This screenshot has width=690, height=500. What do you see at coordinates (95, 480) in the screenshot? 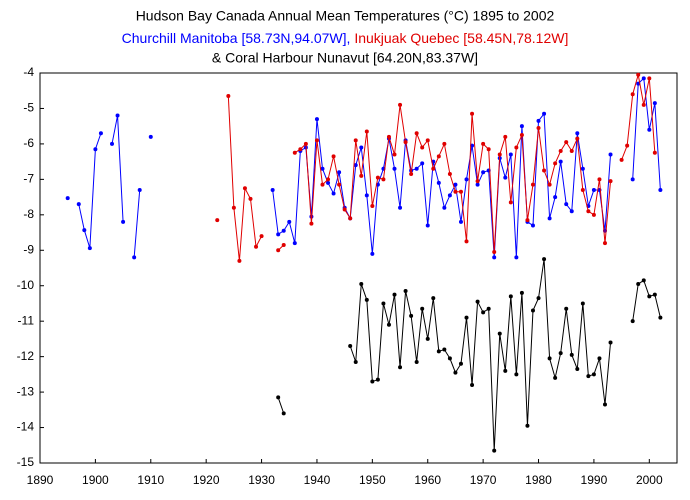
I see `x-tick-label: 1900` at bounding box center [95, 480].